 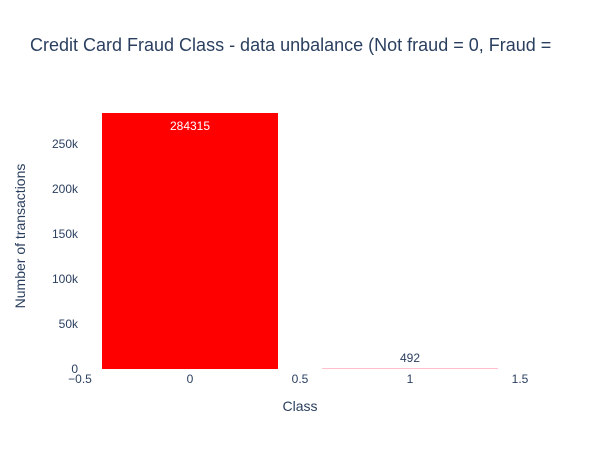 What do you see at coordinates (410, 368) in the screenshot?
I see `bar` at bounding box center [410, 368].